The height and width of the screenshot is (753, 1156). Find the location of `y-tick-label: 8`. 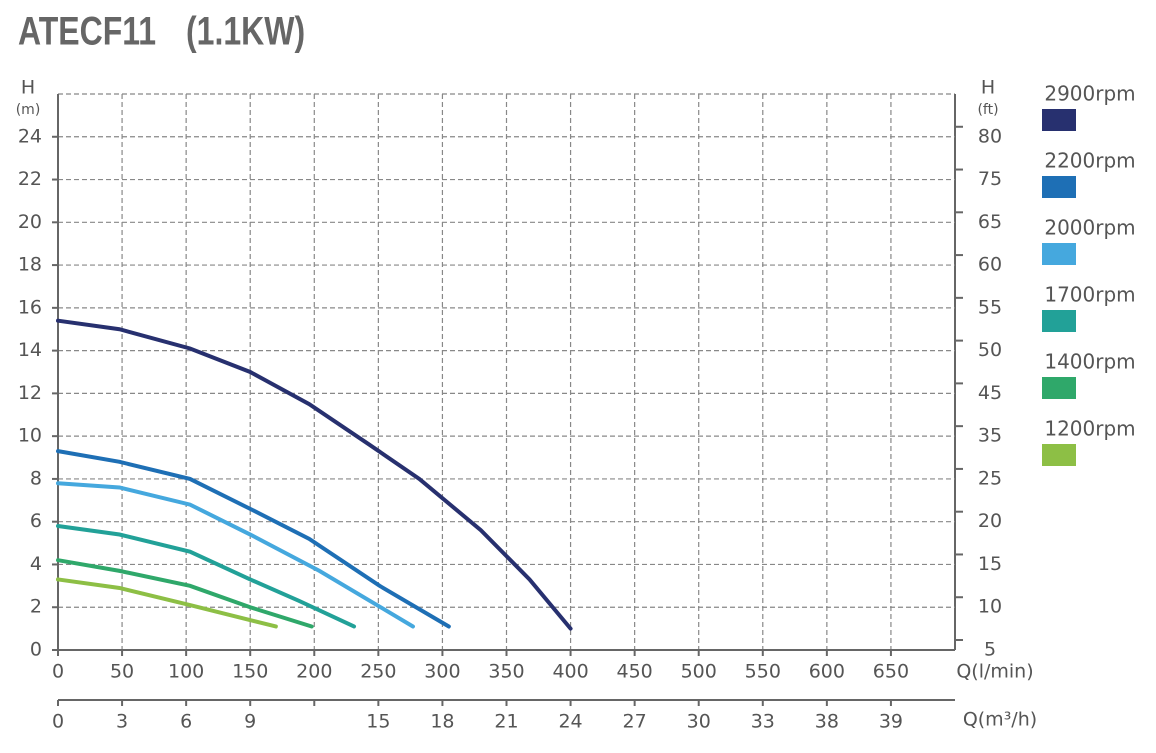

y-tick-label: 8 is located at coordinates (36, 478).